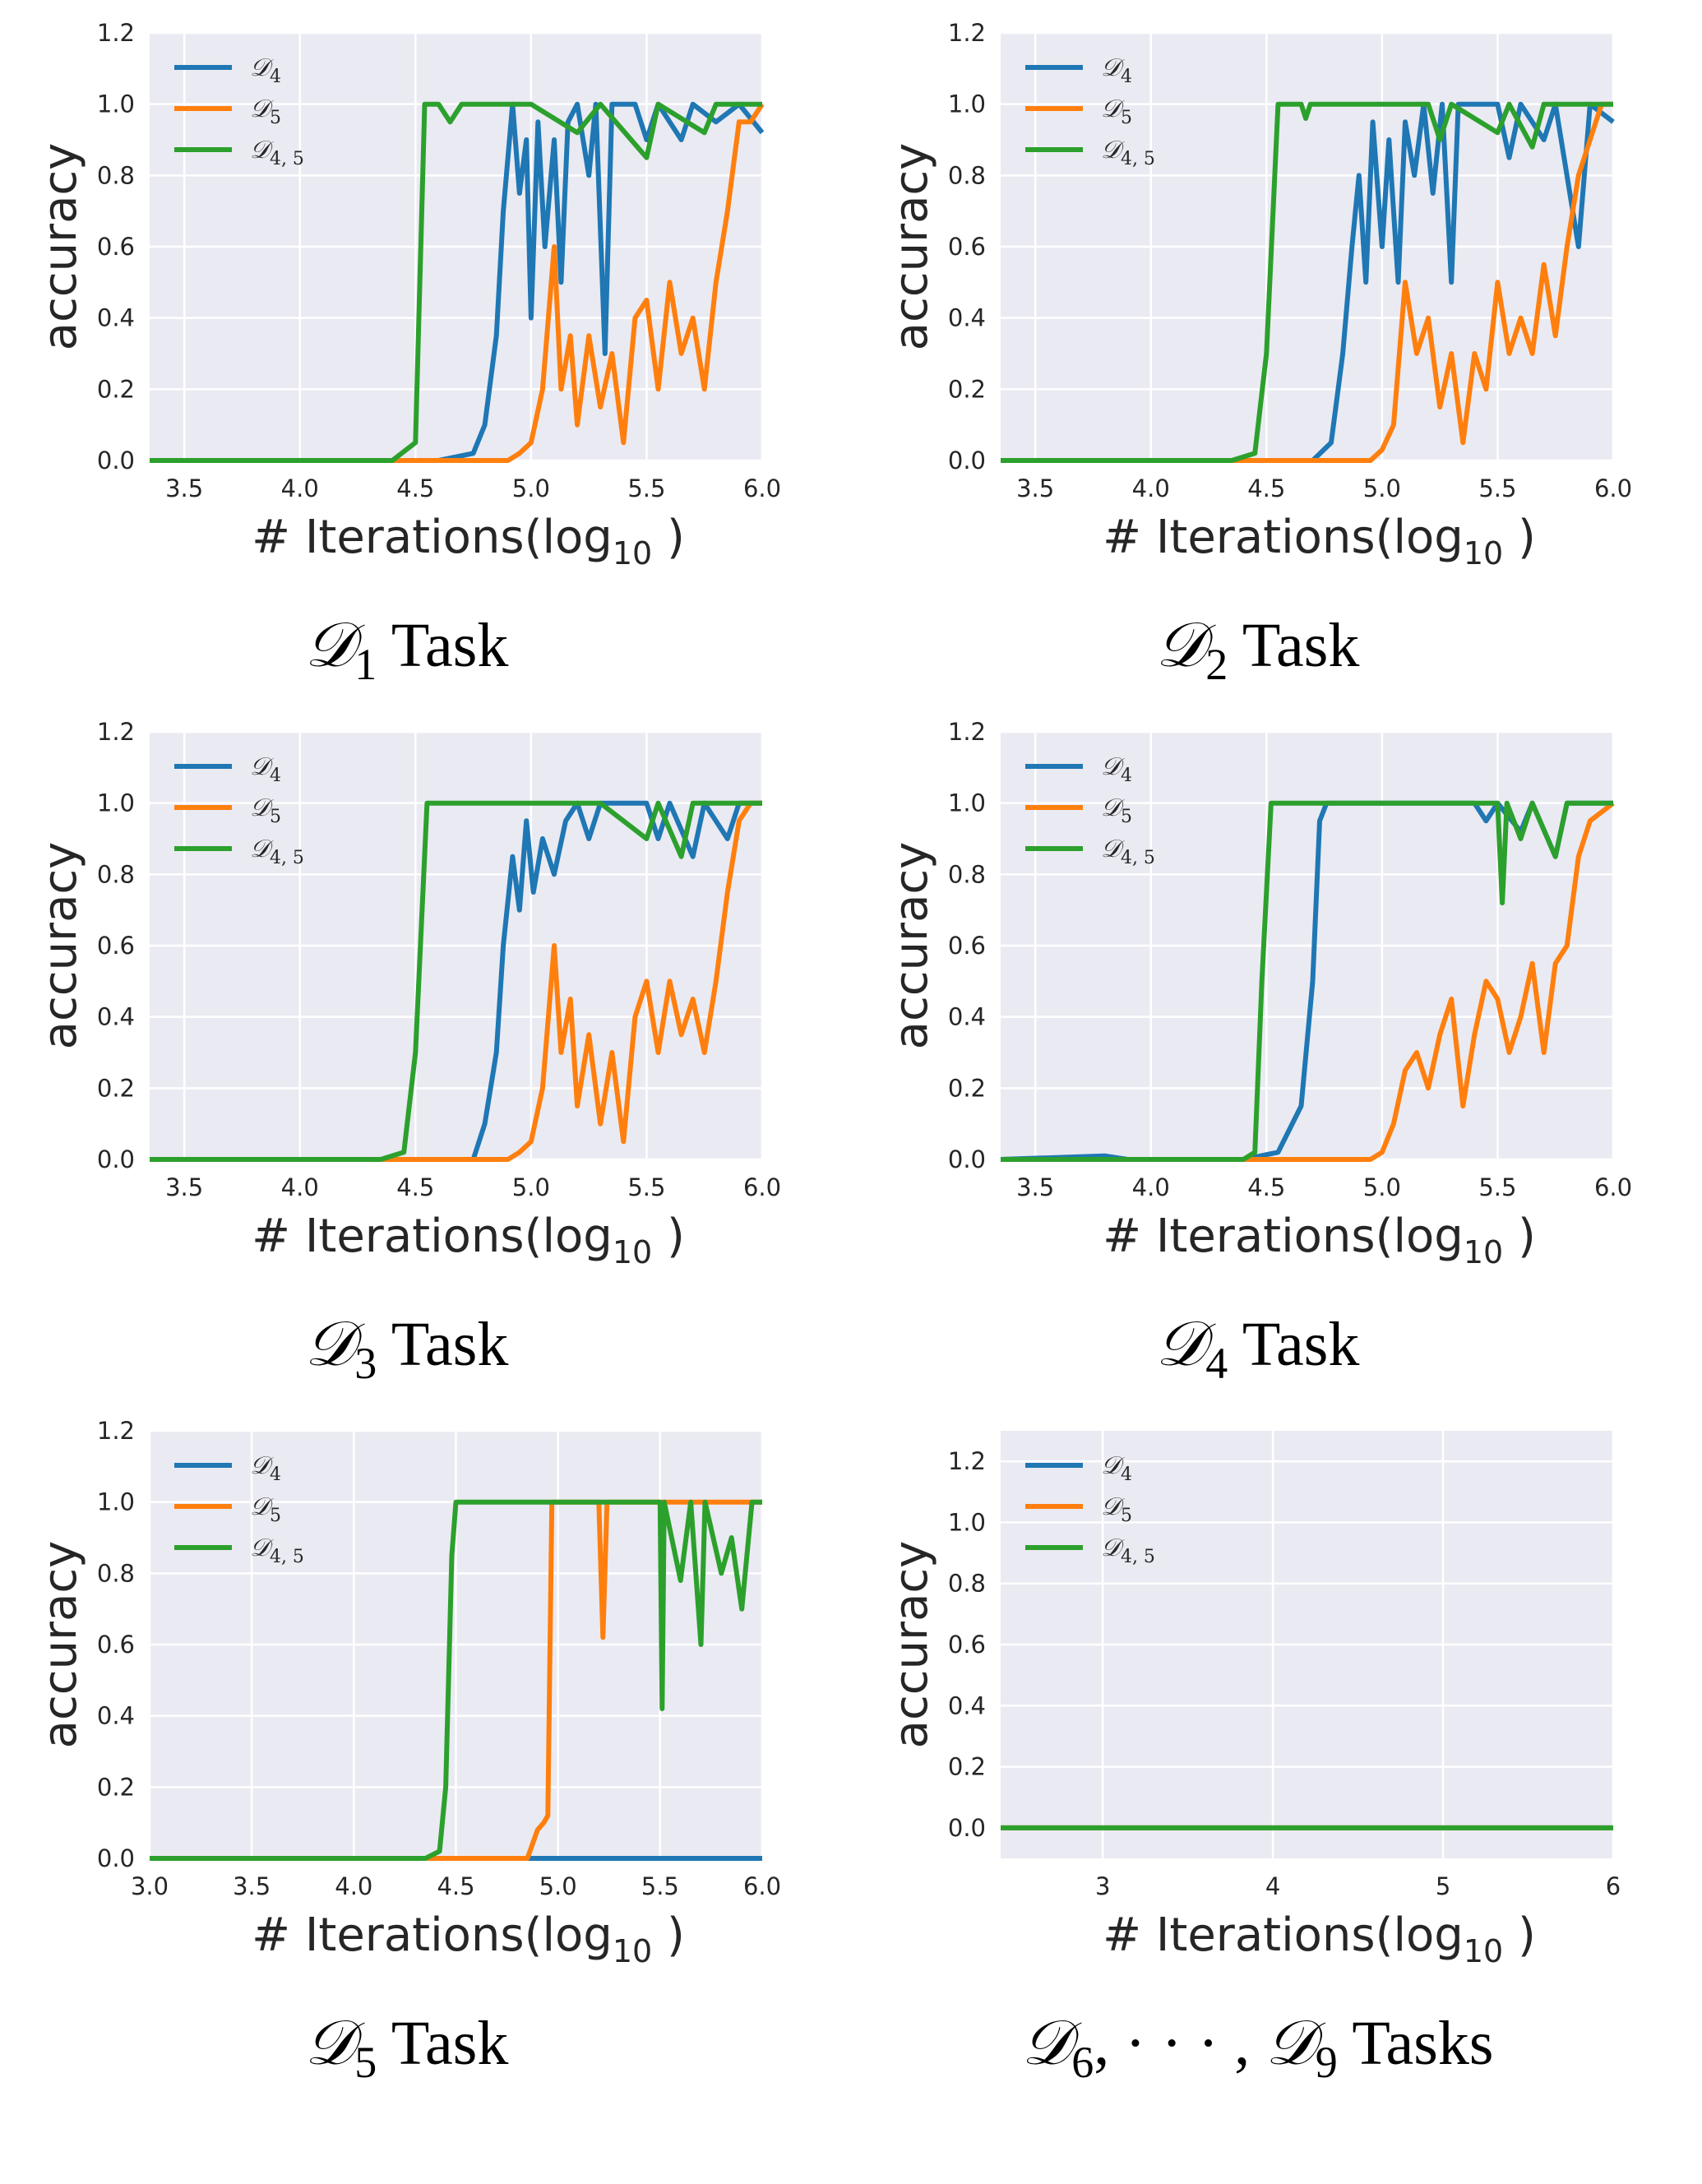 The image size is (1702, 2184). I want to click on panel-caption: 𝒟2 Task, so click(1258, 648).